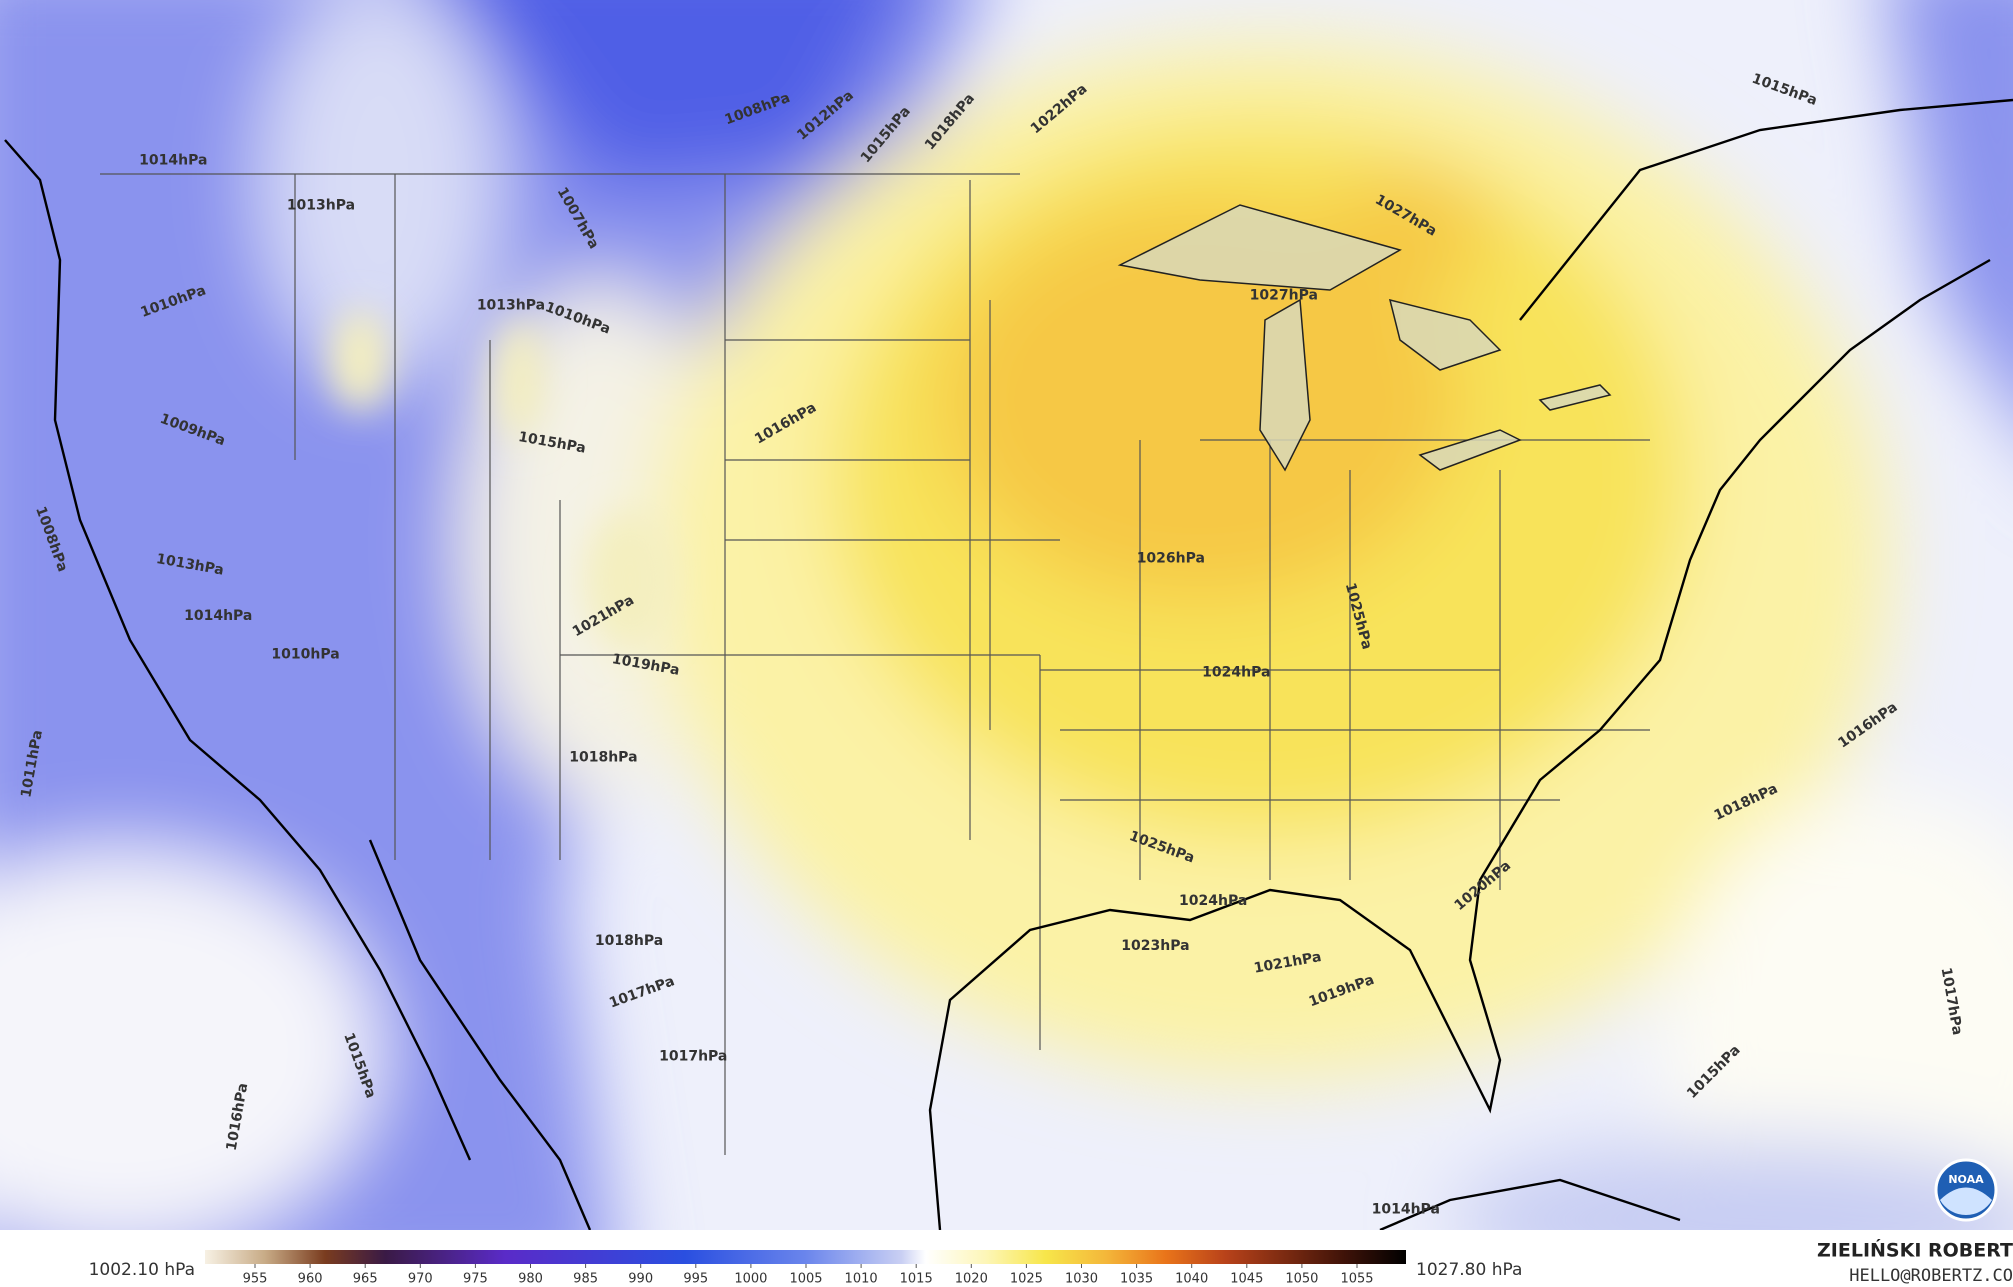 This screenshot has height=1287, width=2013. I want to click on colorbar-max-label: 1027.80 hPa, so click(1469, 1270).